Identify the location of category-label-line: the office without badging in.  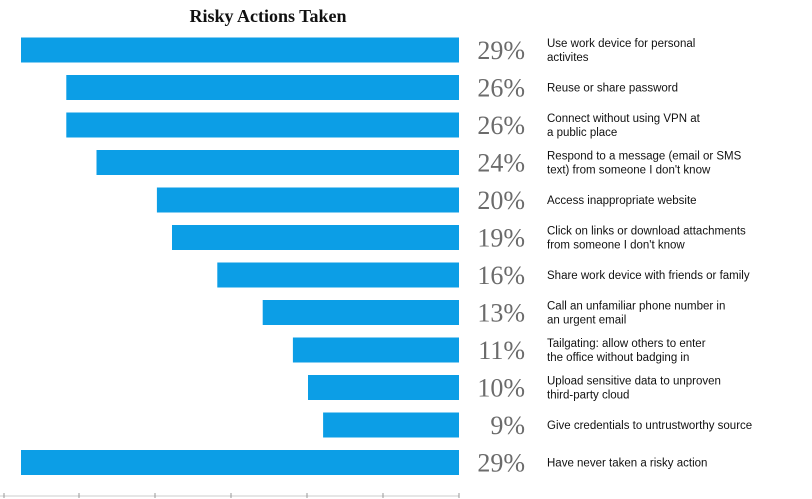
(618, 358).